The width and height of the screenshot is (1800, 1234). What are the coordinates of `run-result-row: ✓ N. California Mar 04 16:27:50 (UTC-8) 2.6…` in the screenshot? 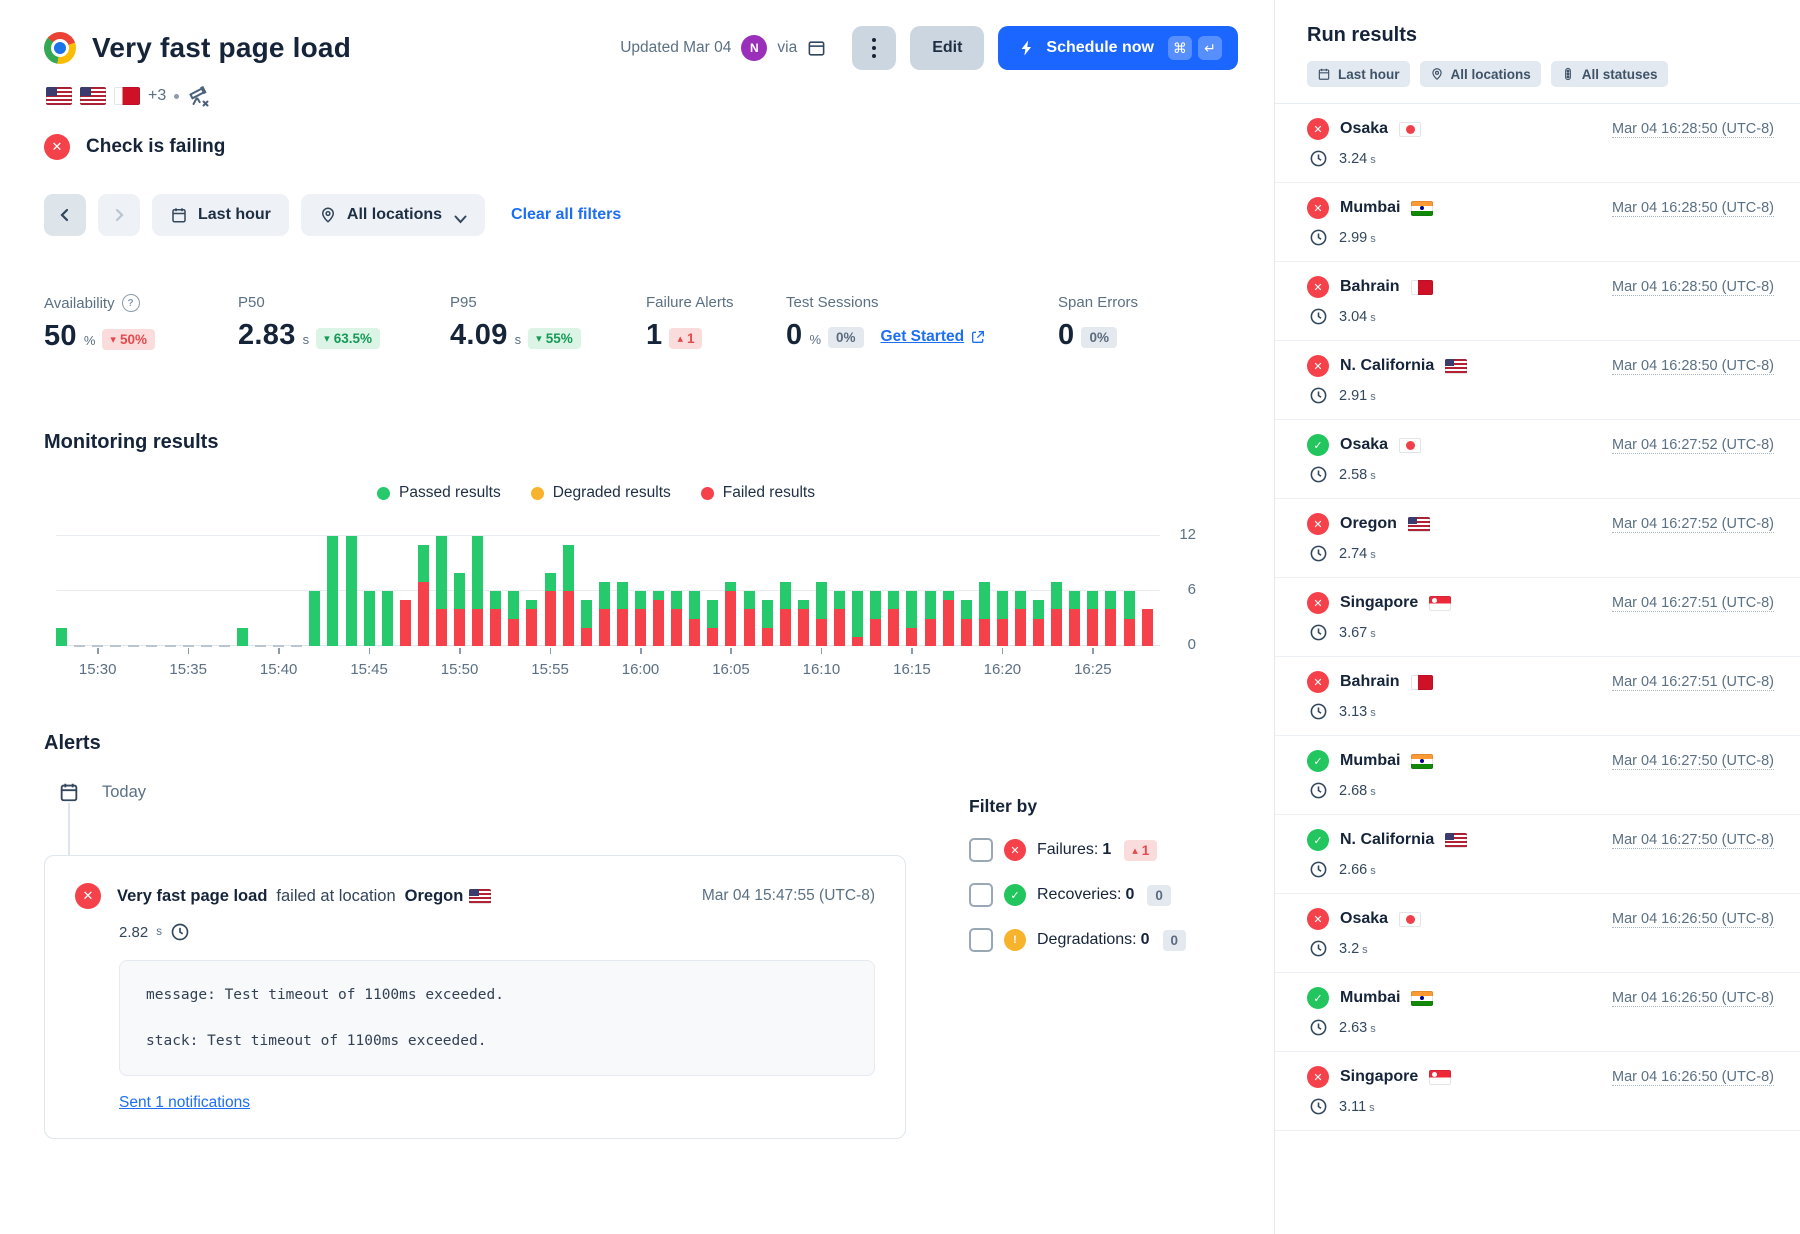 It's located at (1537, 854).